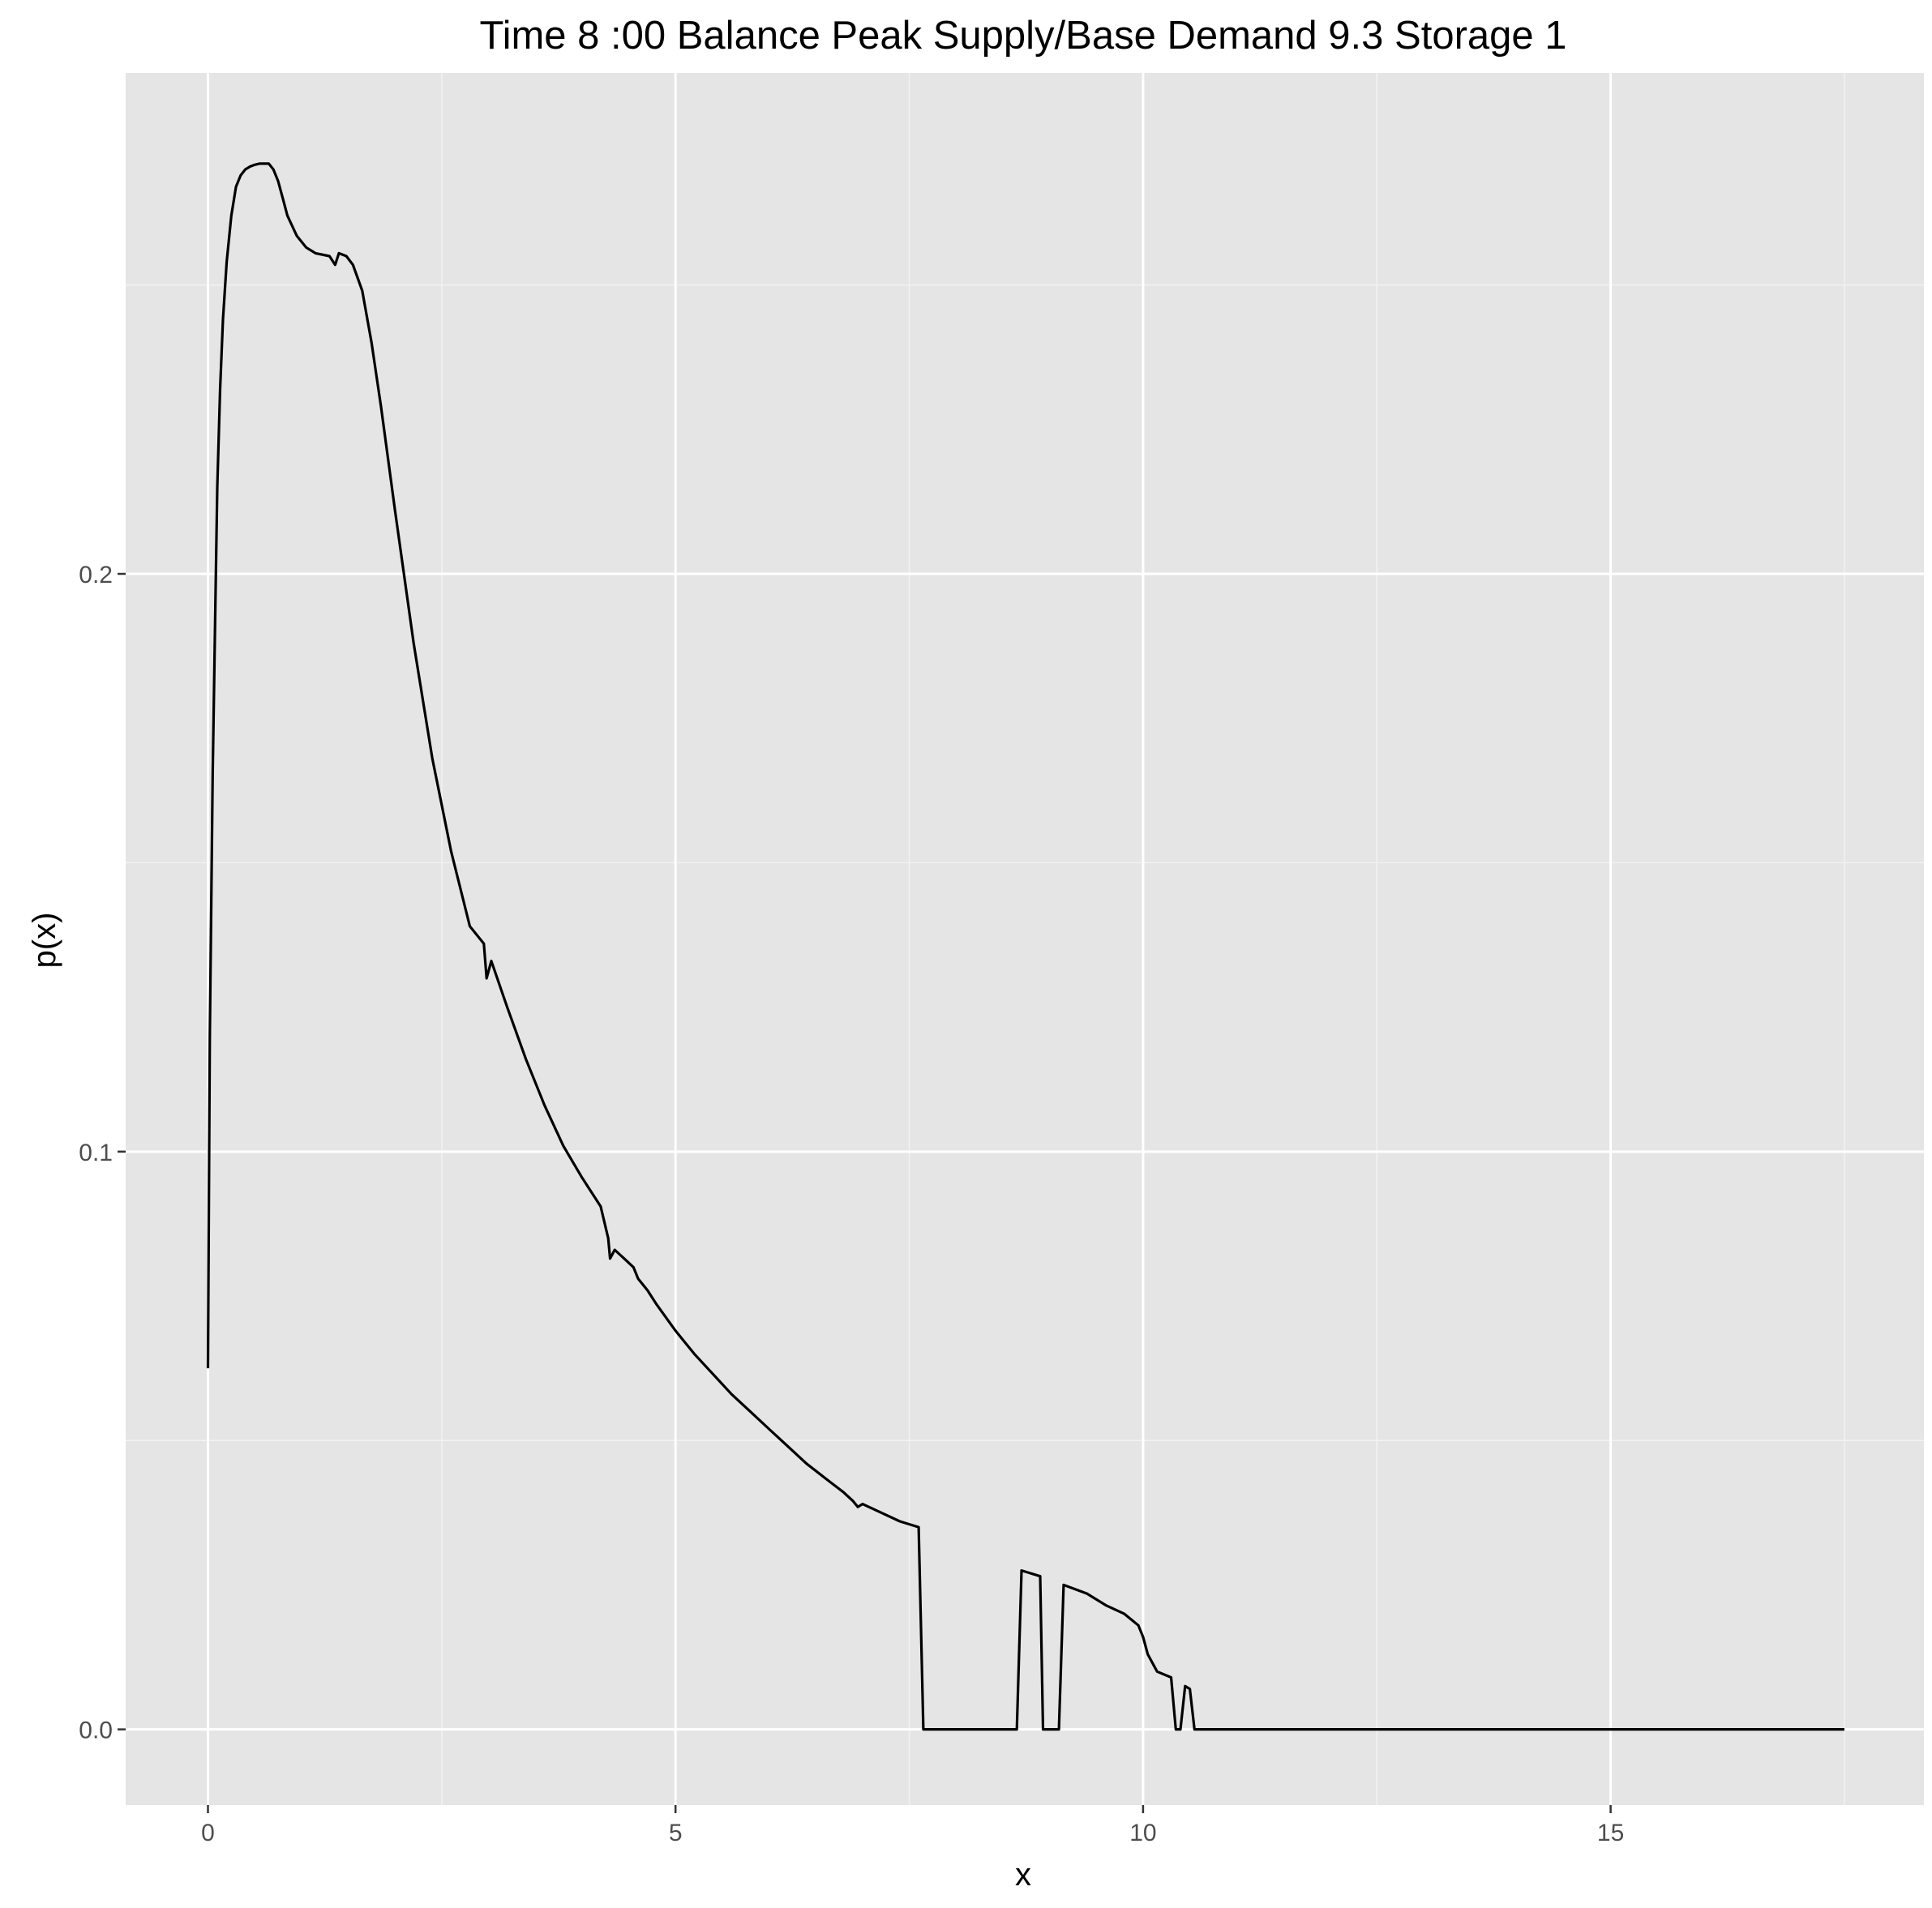 Image resolution: width=1932 pixels, height=1908 pixels. I want to click on x-tick-label: 5, so click(676, 1833).